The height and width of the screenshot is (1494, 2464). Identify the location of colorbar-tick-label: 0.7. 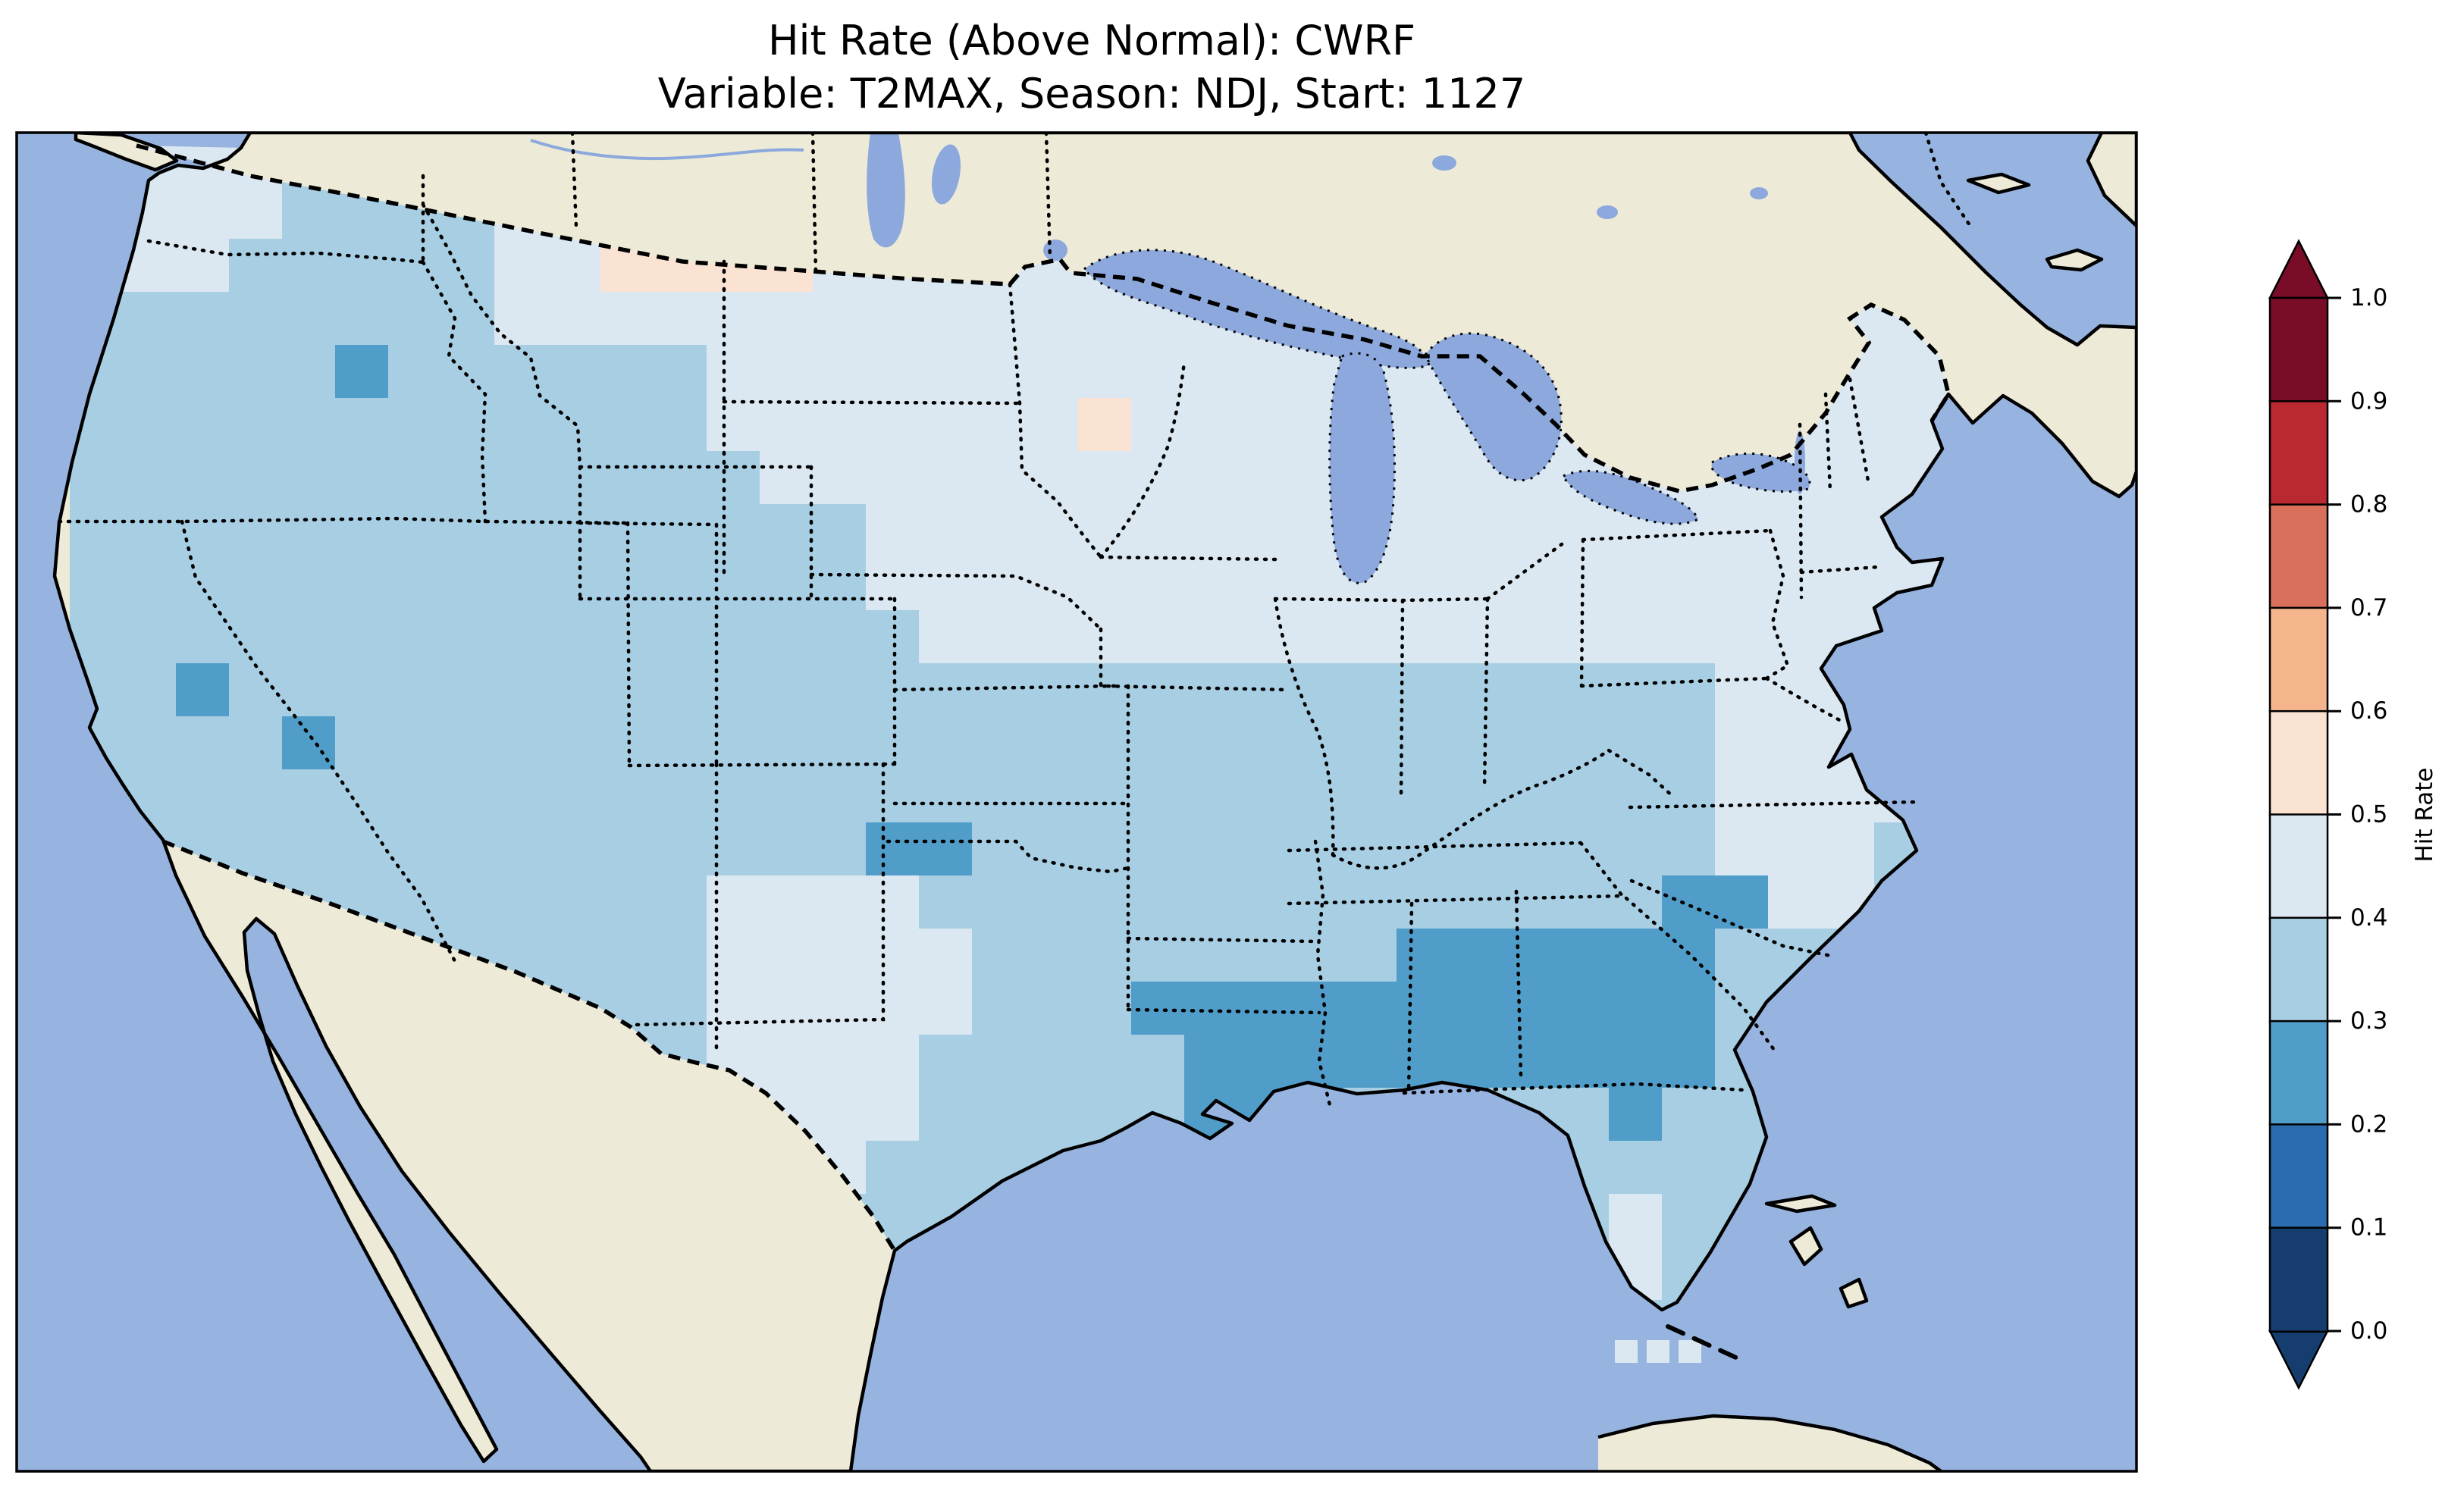
(2368, 608).